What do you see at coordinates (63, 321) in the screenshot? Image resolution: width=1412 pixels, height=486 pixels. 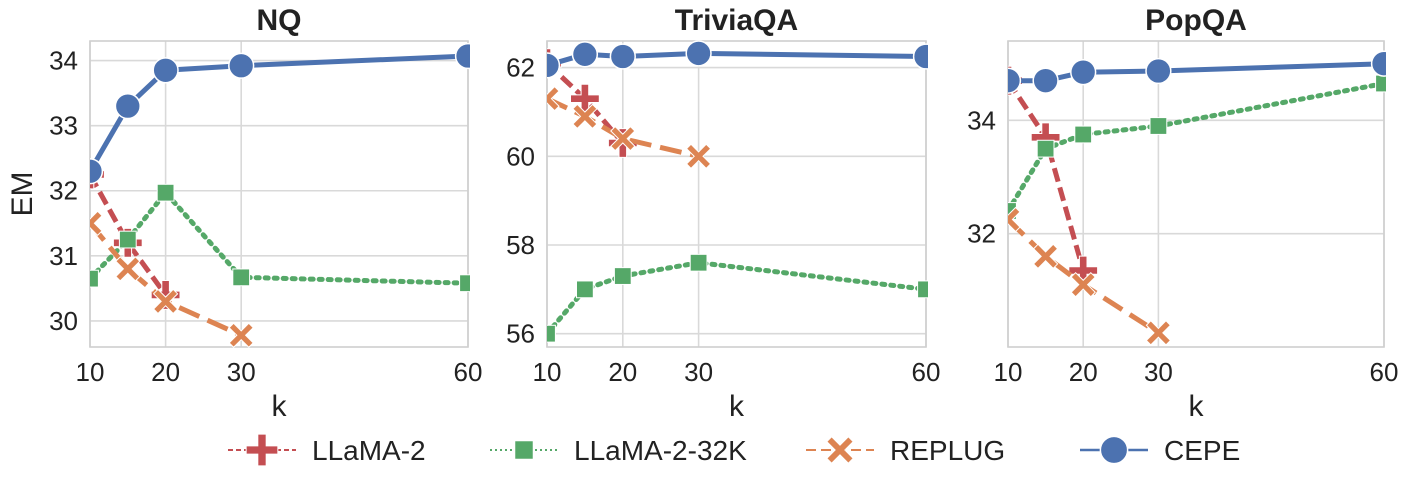 I see `y-tick-label: 30` at bounding box center [63, 321].